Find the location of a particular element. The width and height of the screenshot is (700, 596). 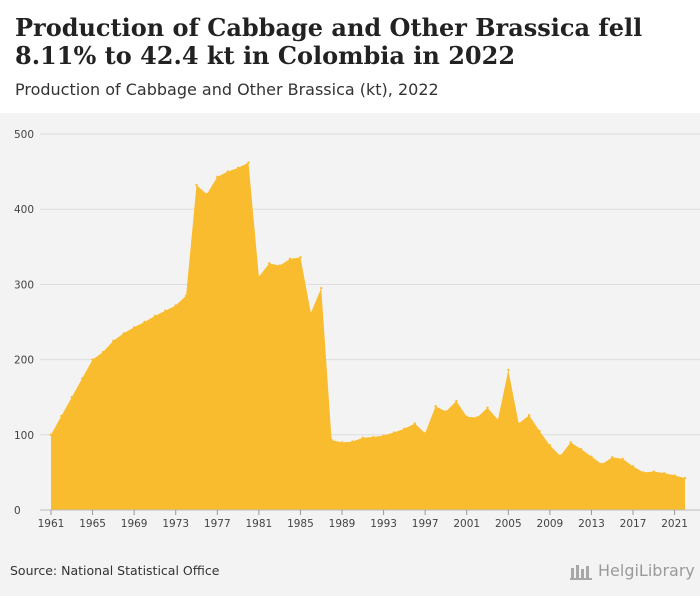

x-tick-label: 2013 is located at coordinates (591, 524).